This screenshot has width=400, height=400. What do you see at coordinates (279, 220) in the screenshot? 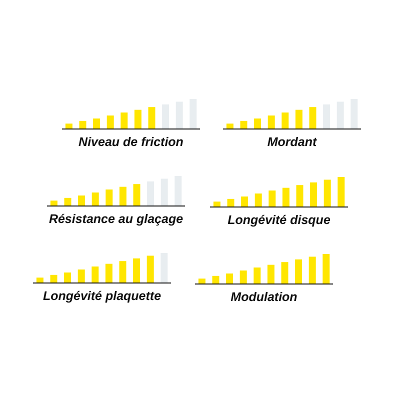
I see `x-axis-title: Longévité disque` at bounding box center [279, 220].